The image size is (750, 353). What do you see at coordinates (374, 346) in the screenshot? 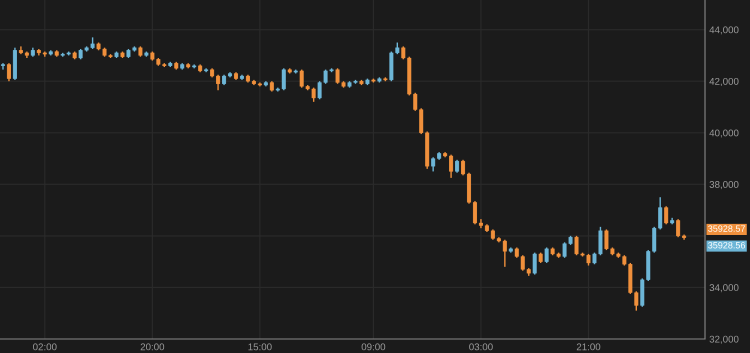
I see `x-tick-label: 09:00` at bounding box center [374, 346].